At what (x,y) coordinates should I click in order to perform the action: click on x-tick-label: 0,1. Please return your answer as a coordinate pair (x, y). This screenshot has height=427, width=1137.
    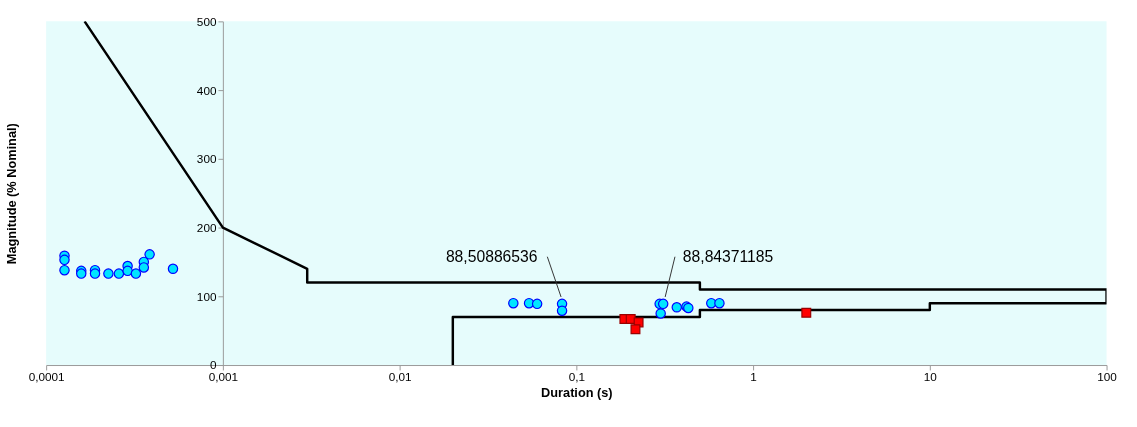
    Looking at the image, I should click on (577, 377).